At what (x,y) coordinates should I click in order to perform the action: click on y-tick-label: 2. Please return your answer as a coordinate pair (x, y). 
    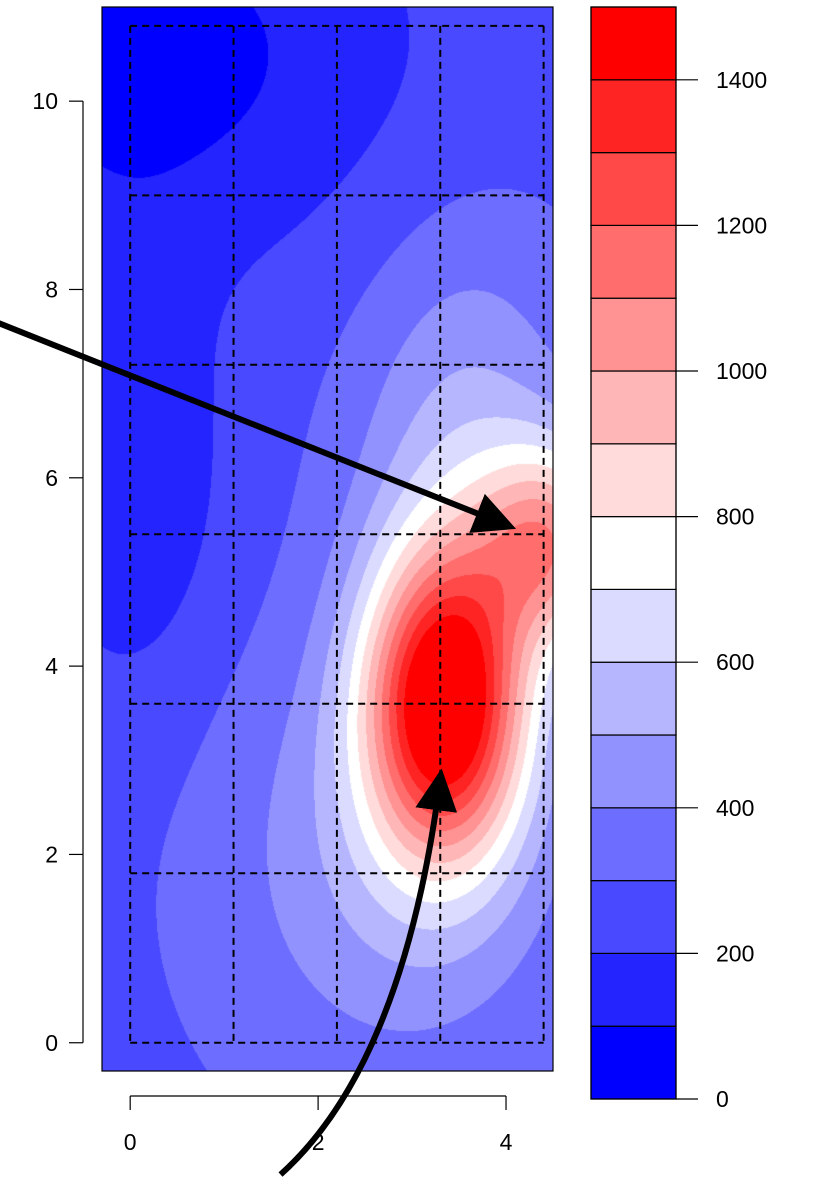
    Looking at the image, I should click on (51, 854).